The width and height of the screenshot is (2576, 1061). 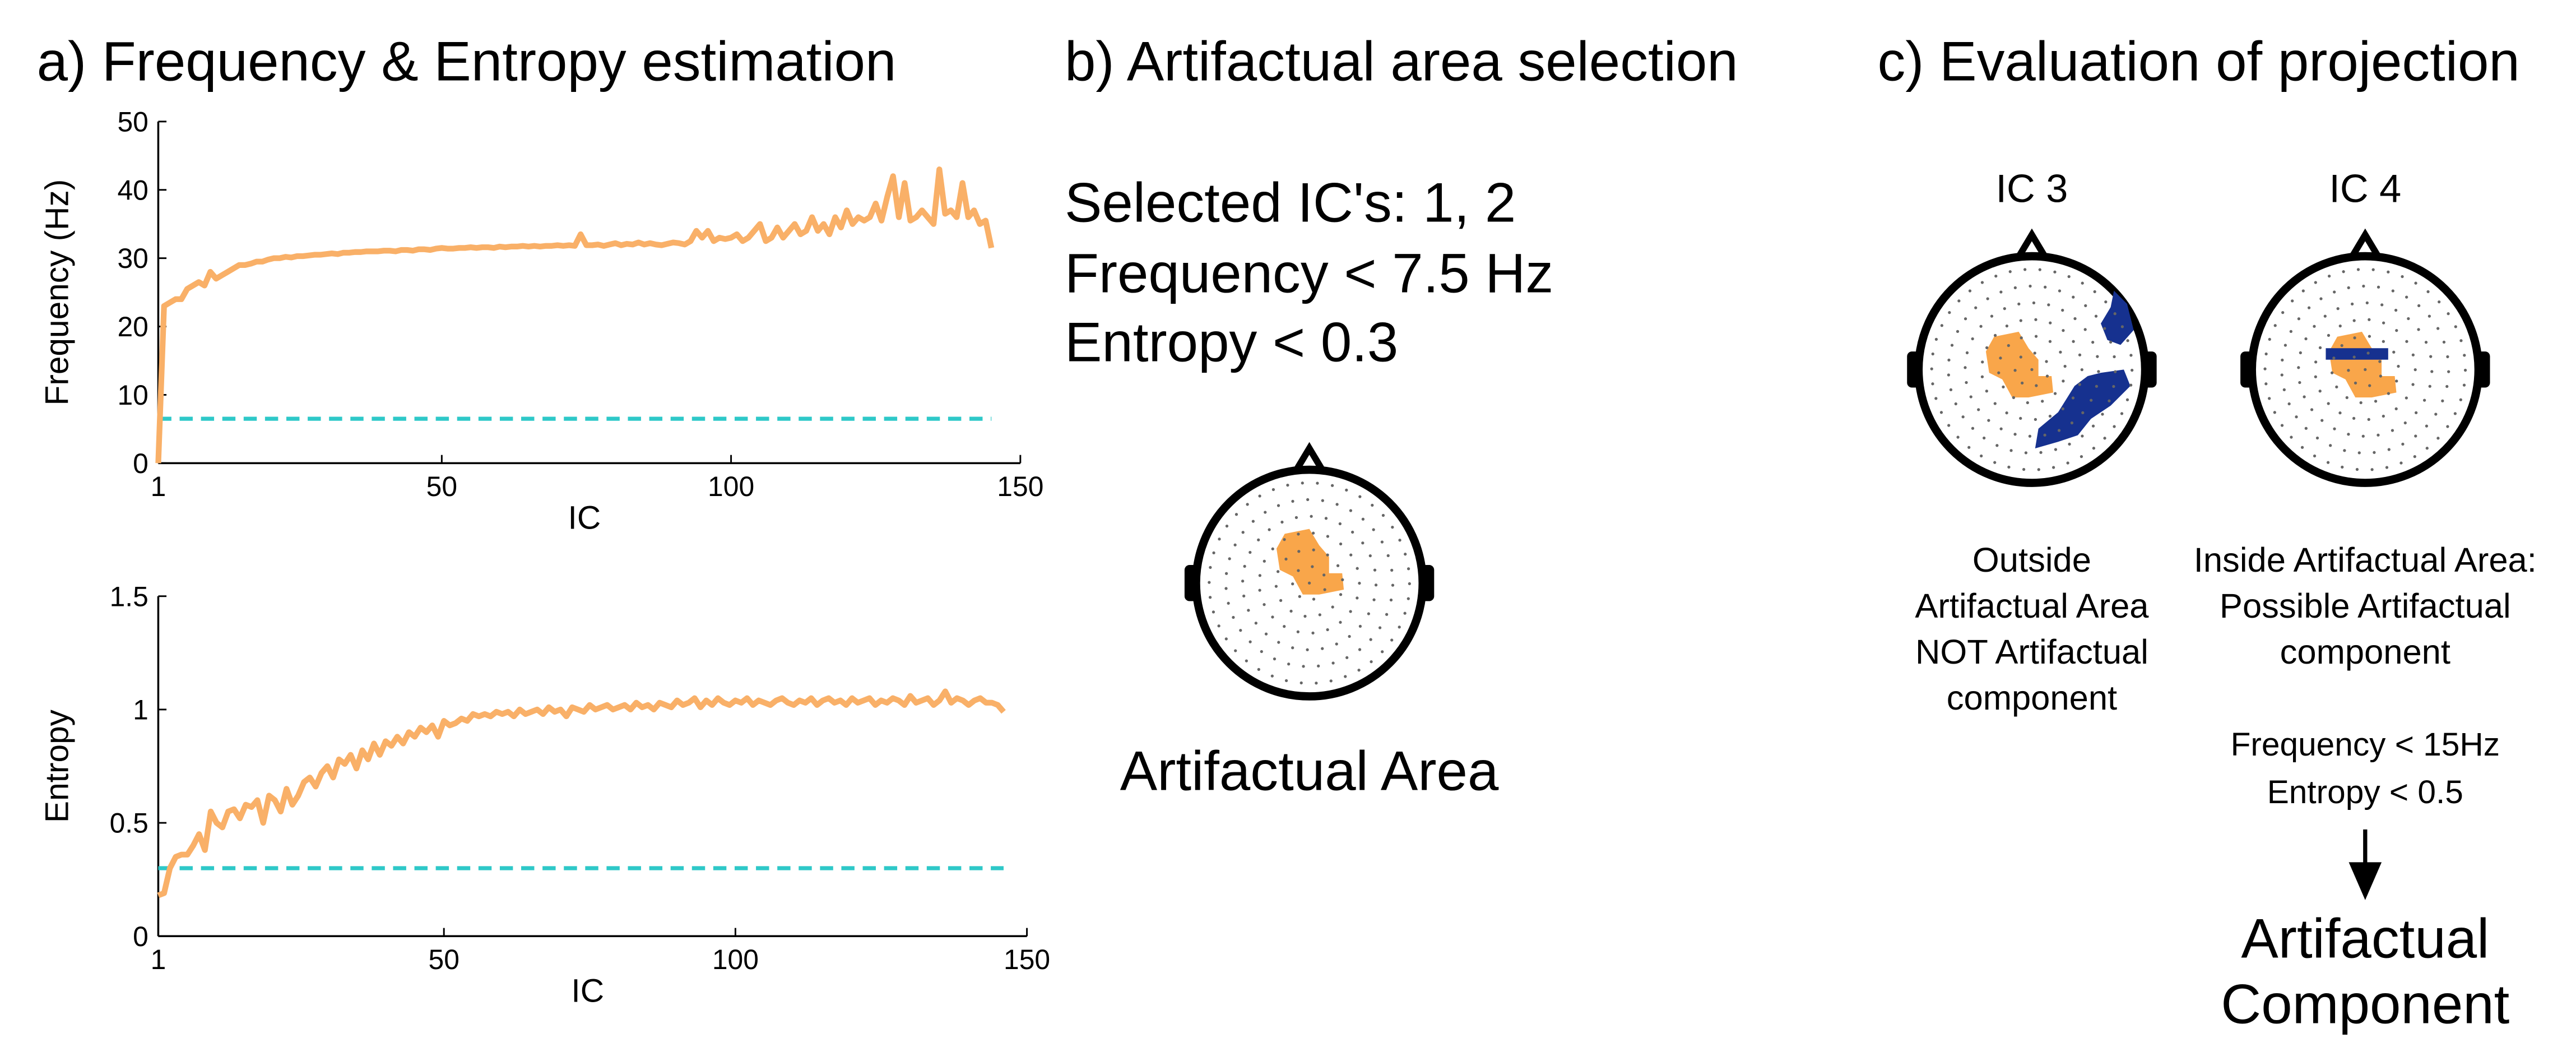 What do you see at coordinates (57, 766) in the screenshot?
I see `y-axis-label: Entropy` at bounding box center [57, 766].